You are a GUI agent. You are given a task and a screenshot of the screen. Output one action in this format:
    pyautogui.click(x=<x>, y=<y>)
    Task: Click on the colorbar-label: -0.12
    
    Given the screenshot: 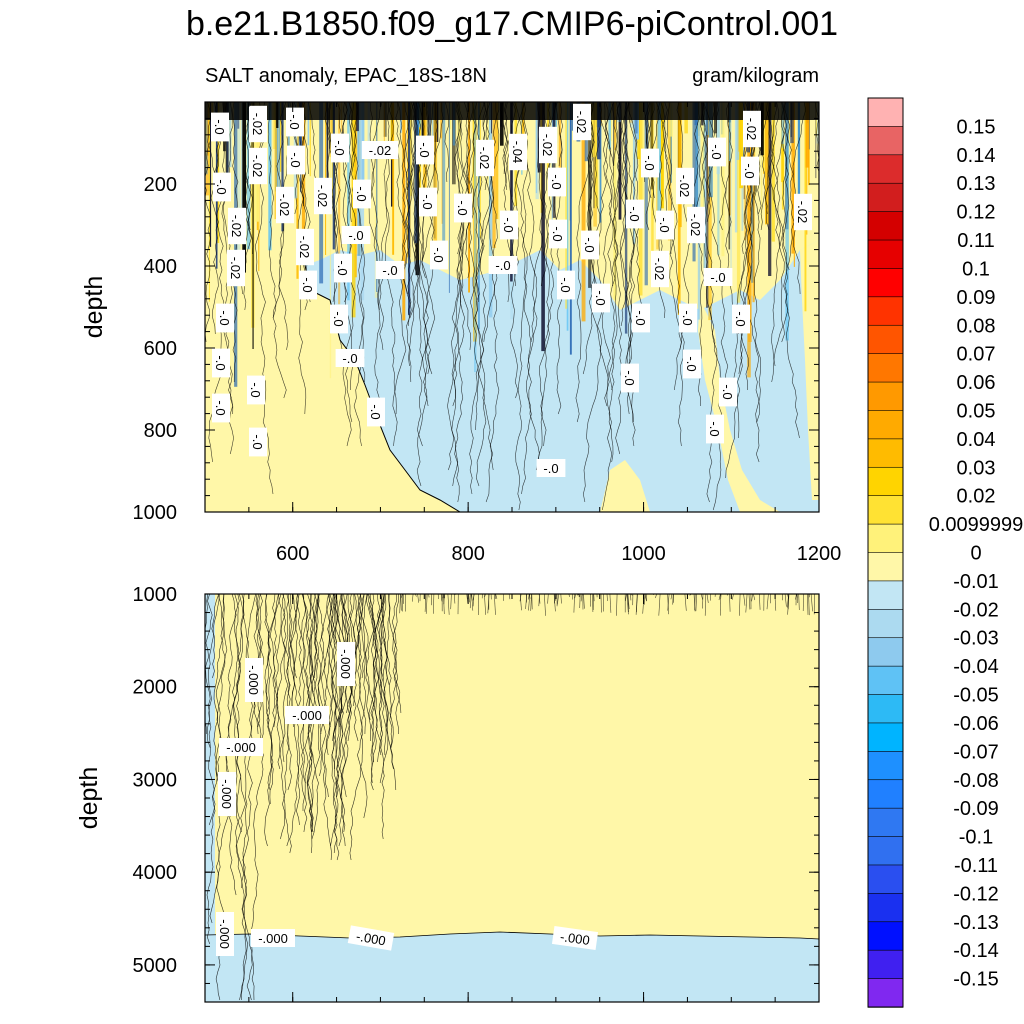 What is the action you would take?
    pyautogui.click(x=976, y=894)
    